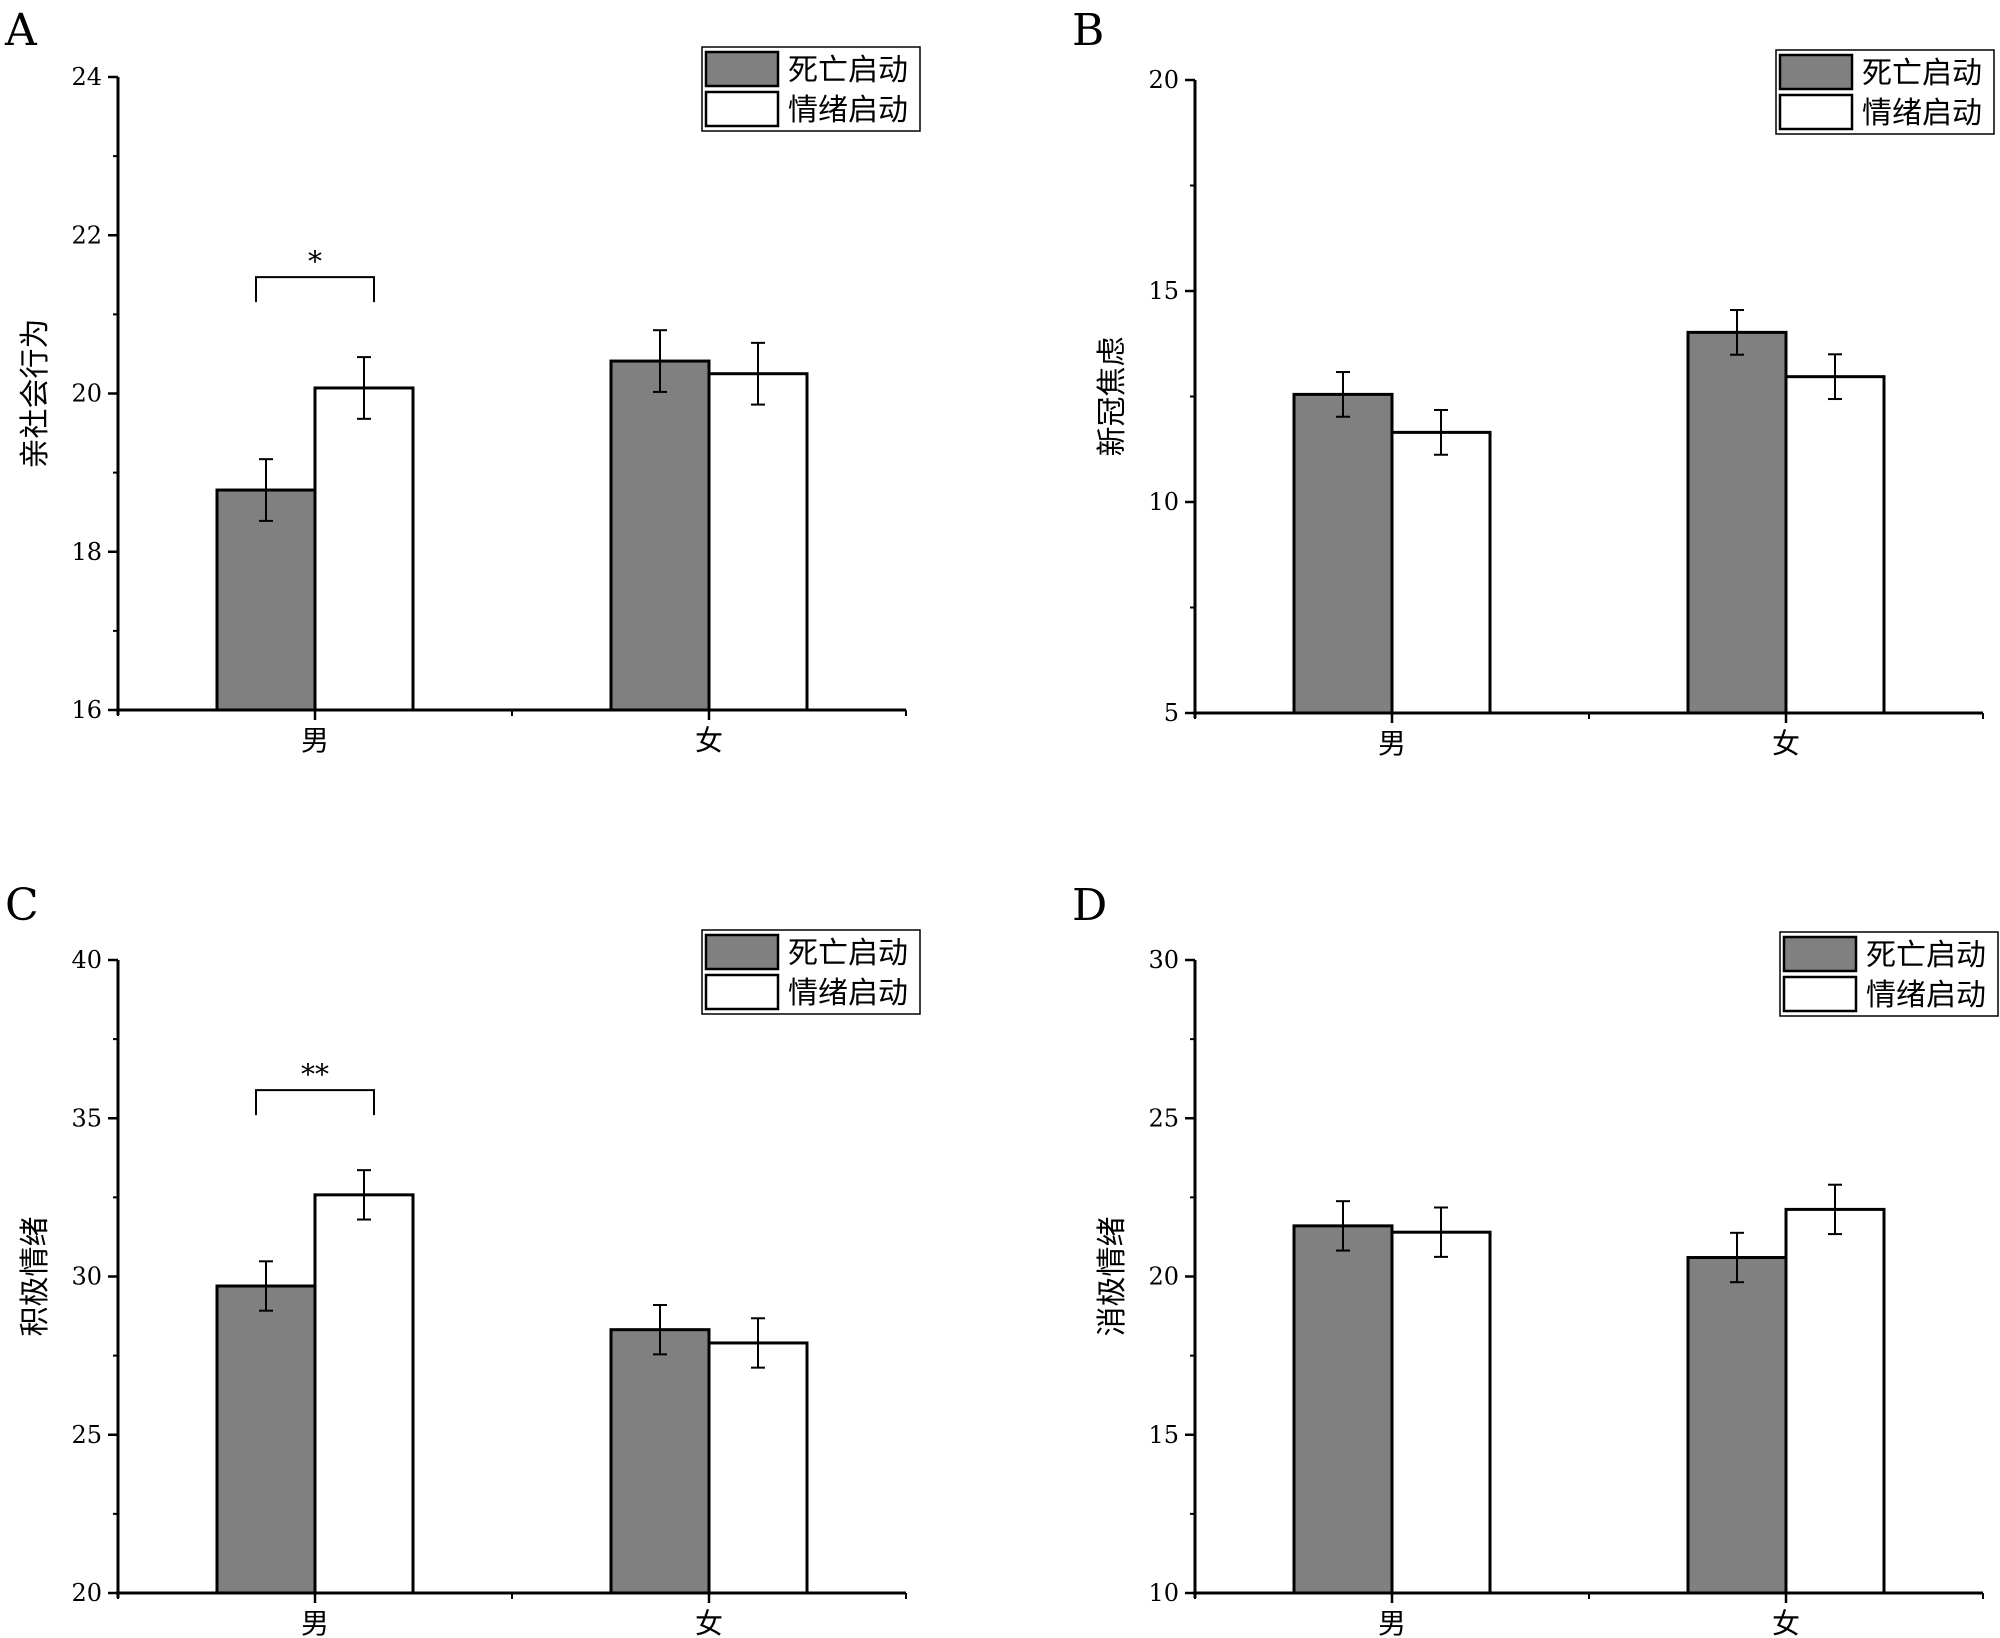  Describe the element at coordinates (1089, 905) in the screenshot. I see `panel-label: D` at that location.